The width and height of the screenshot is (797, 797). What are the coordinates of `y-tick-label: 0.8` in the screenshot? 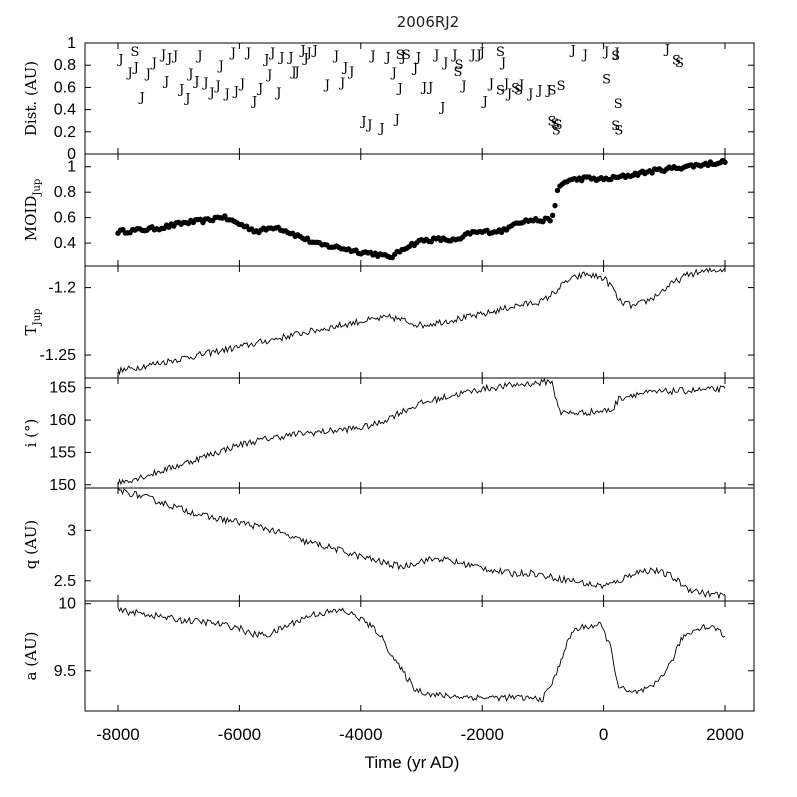 It's located at (65, 65).